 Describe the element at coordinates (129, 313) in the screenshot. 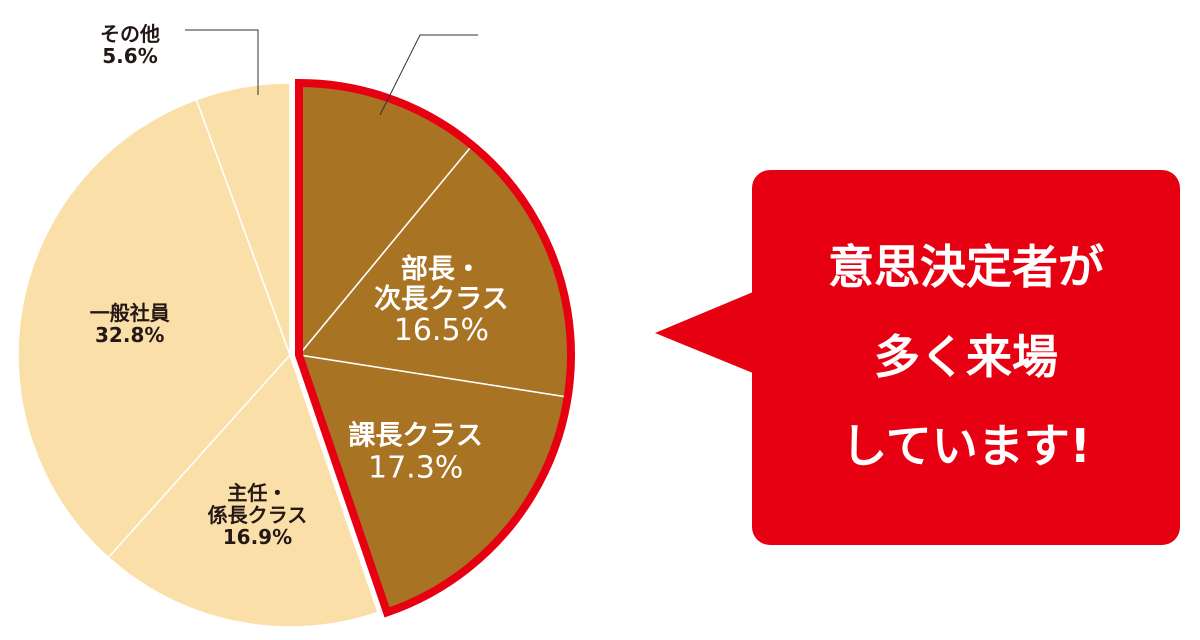

I see `category-label: 一般社員` at that location.